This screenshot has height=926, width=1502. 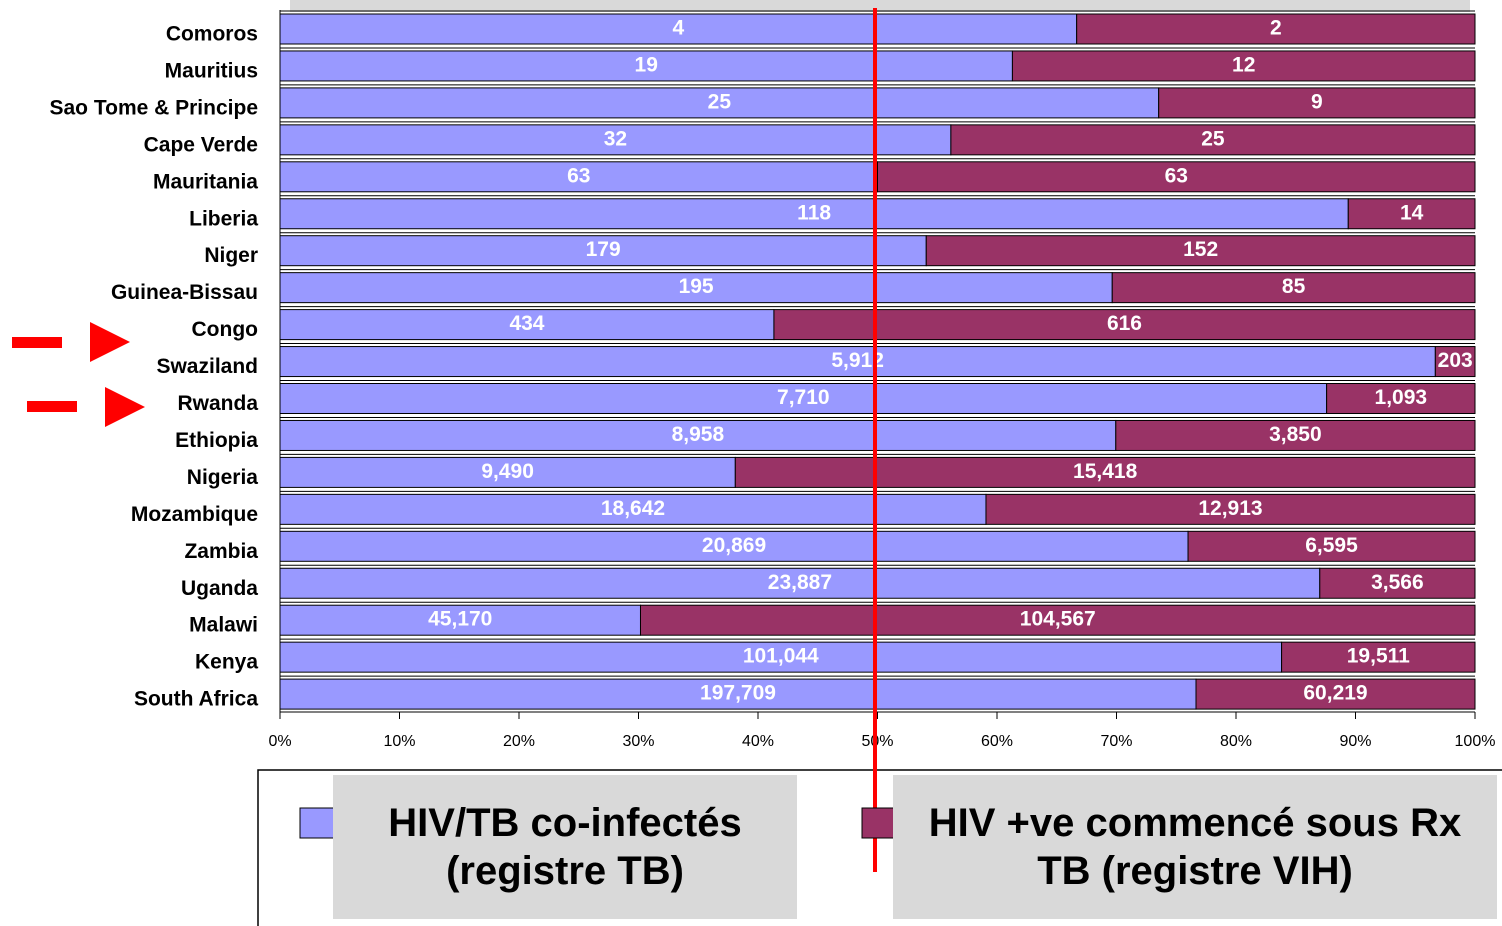 What do you see at coordinates (217, 403) in the screenshot?
I see `category-label: Rwanda` at bounding box center [217, 403].